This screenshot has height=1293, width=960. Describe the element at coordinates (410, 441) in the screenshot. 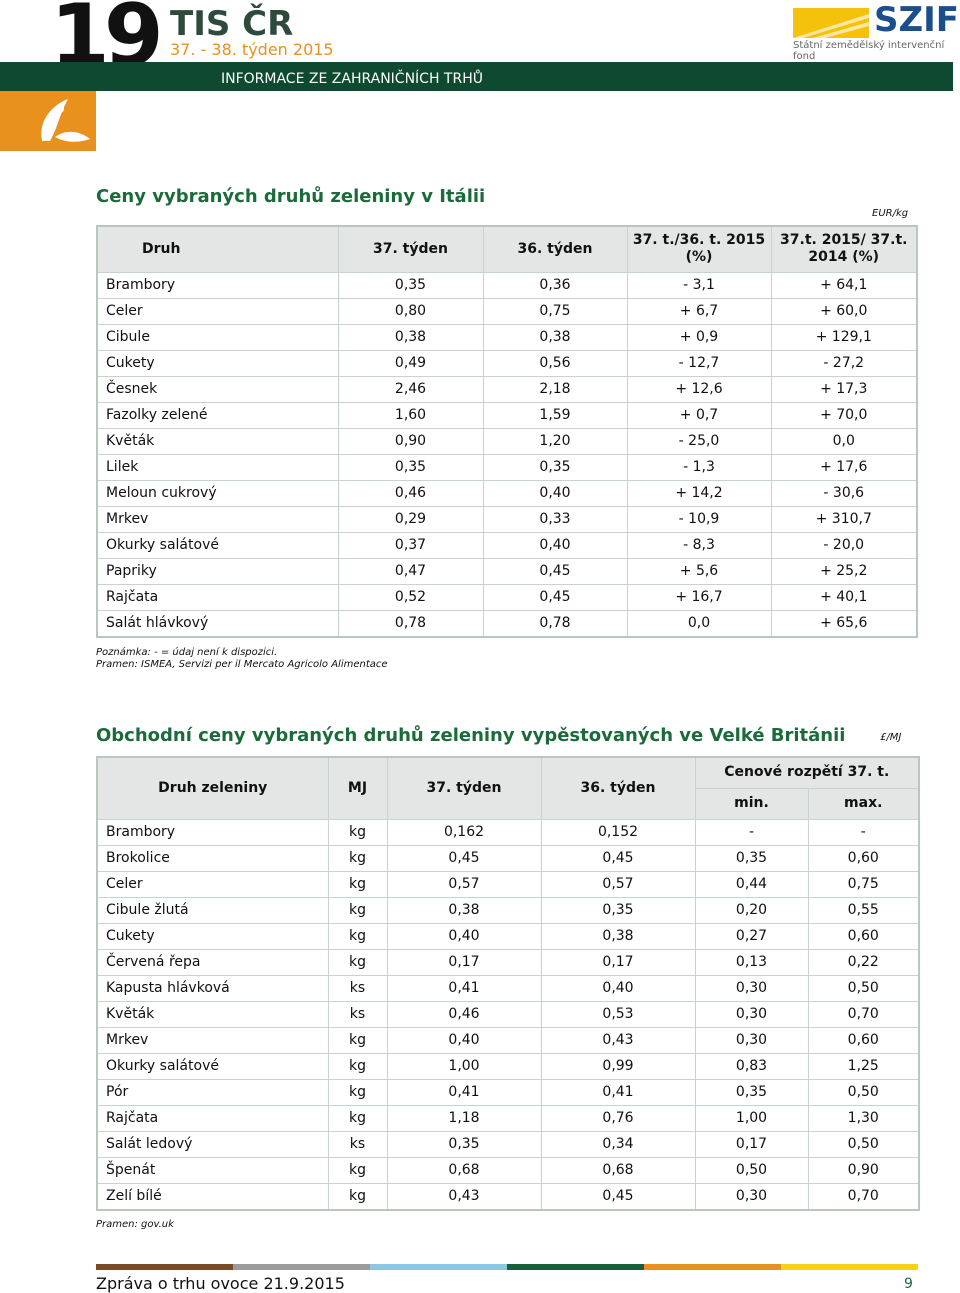

I see `cell: 0,90` at that location.